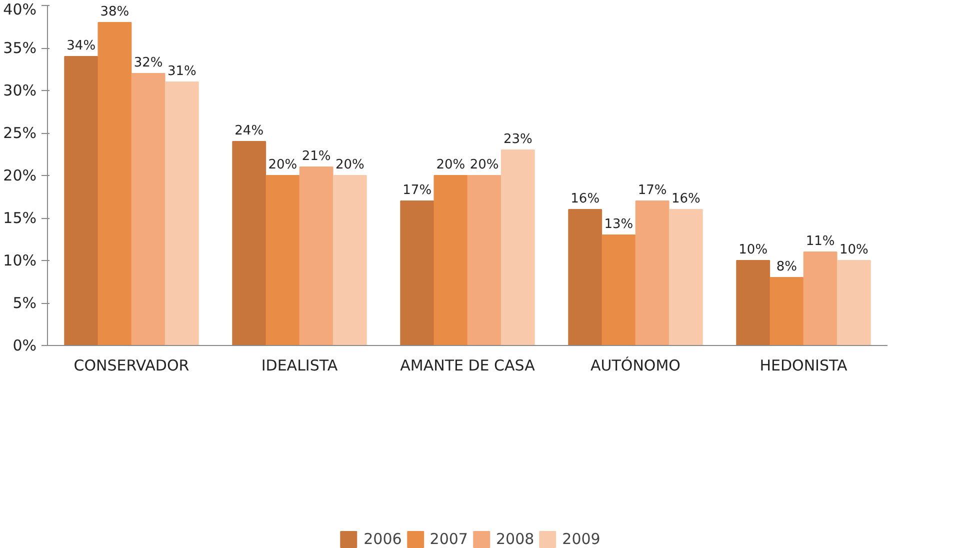 This screenshot has height=548, width=956. Describe the element at coordinates (517, 139) in the screenshot. I see `data-label: 23%` at that location.